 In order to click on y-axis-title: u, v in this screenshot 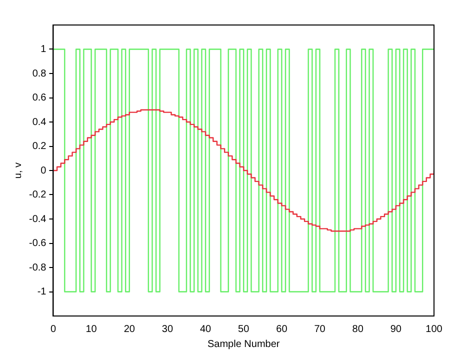, I will do `click(18, 170)`.